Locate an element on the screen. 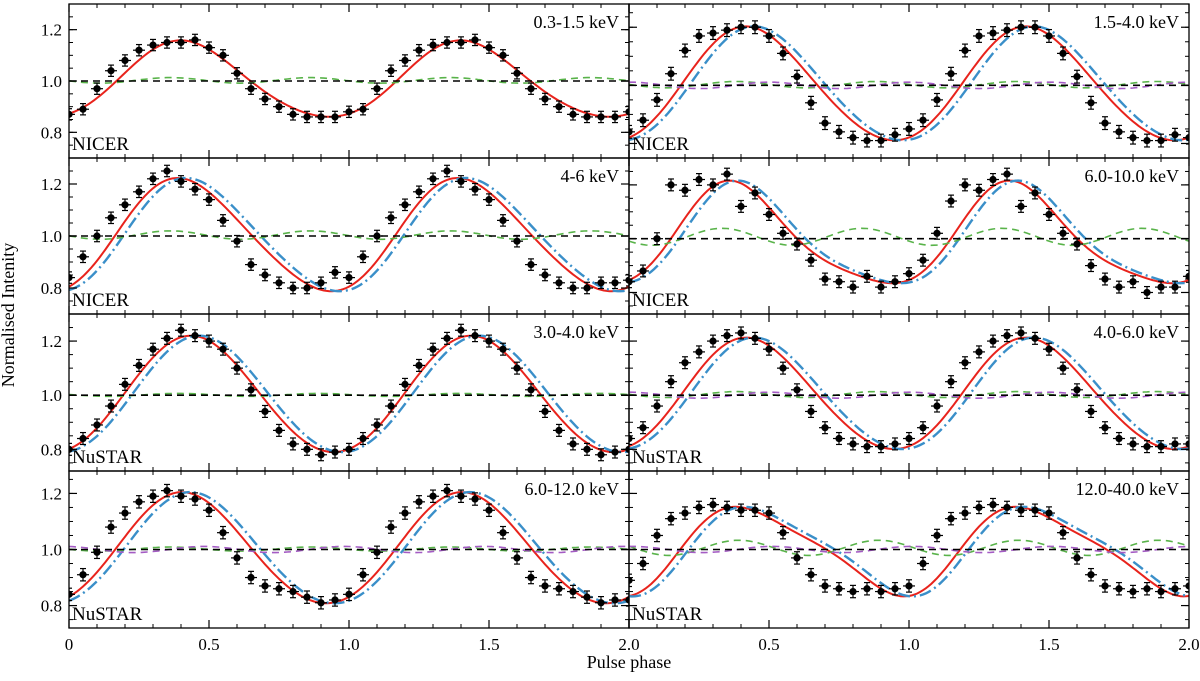  energy-band-label: 0.3-1.5 keV is located at coordinates (576, 22).